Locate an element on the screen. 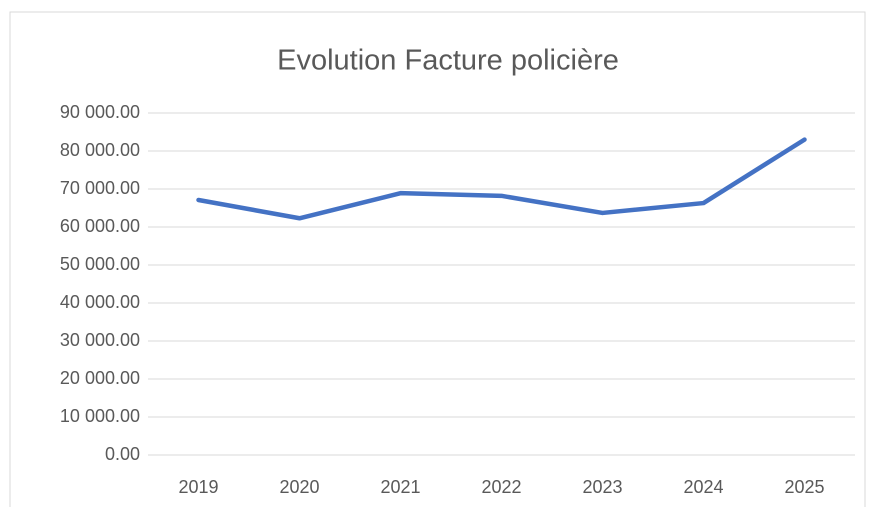  x-tick-label: 2022 is located at coordinates (501, 487).